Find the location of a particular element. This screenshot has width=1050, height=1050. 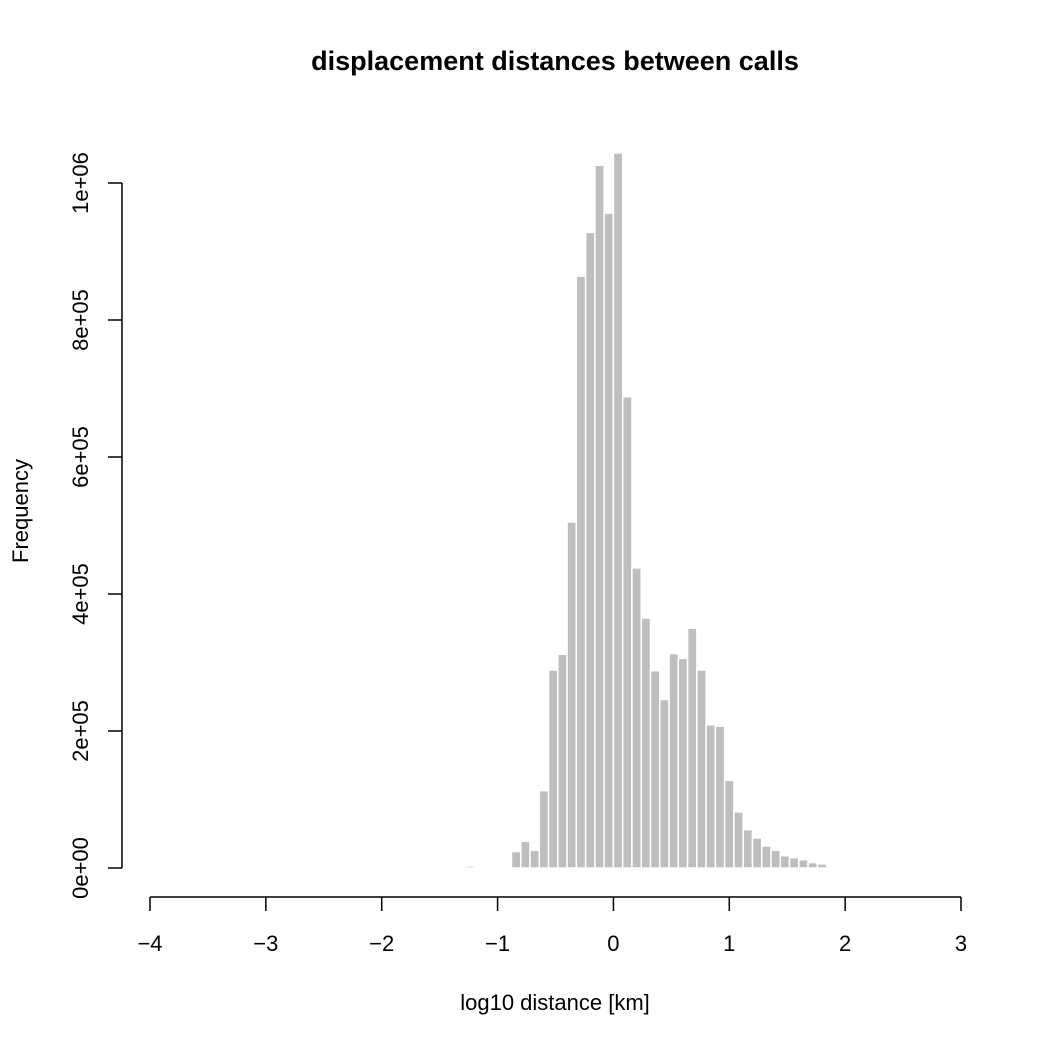

y-tick-label: 2e+05 is located at coordinates (80, 731).